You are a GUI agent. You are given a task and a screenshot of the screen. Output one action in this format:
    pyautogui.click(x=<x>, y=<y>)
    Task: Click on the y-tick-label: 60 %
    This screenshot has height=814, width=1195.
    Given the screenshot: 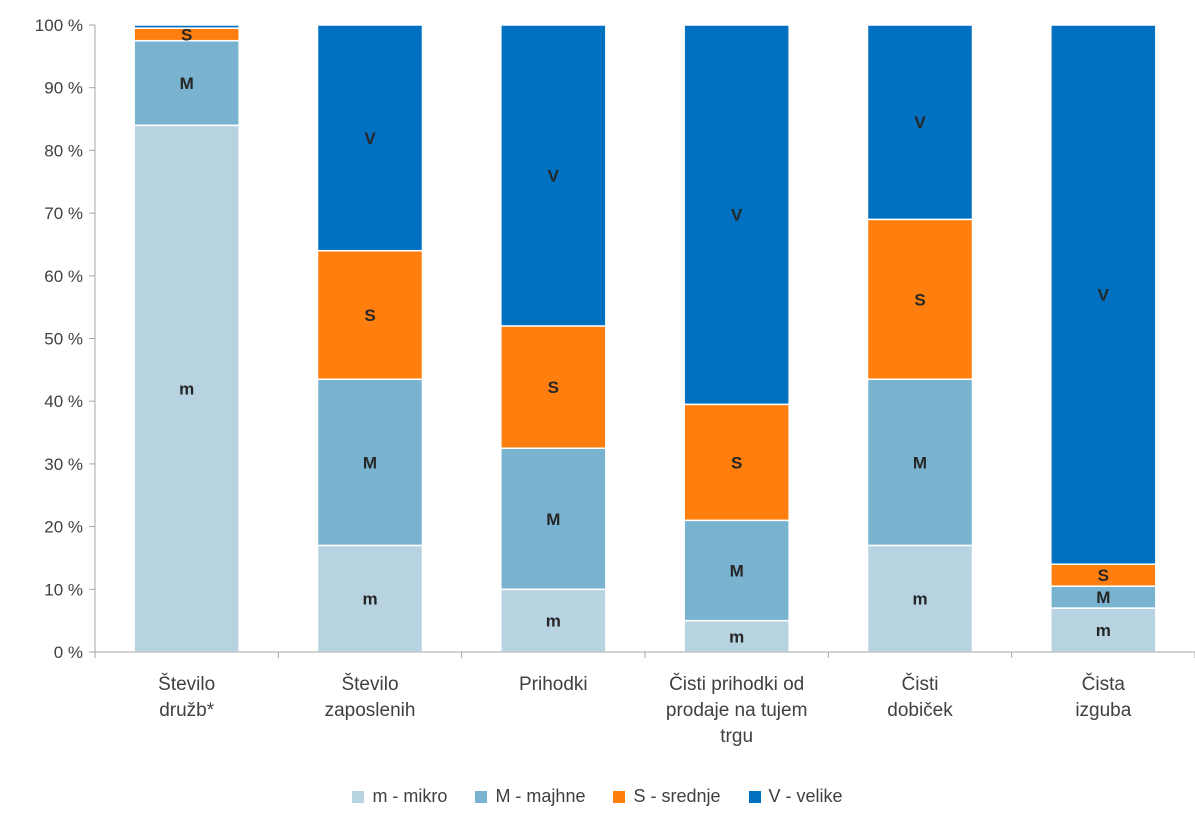 What is the action you would take?
    pyautogui.click(x=63, y=276)
    